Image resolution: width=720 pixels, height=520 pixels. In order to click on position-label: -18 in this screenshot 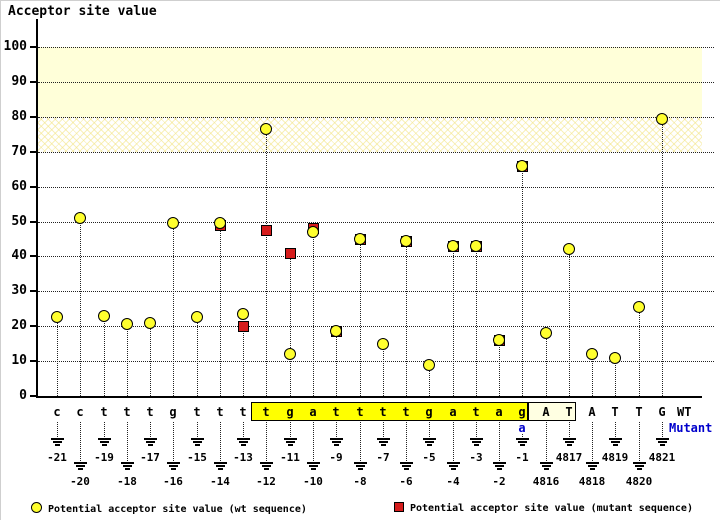, I will do `click(127, 481)`.